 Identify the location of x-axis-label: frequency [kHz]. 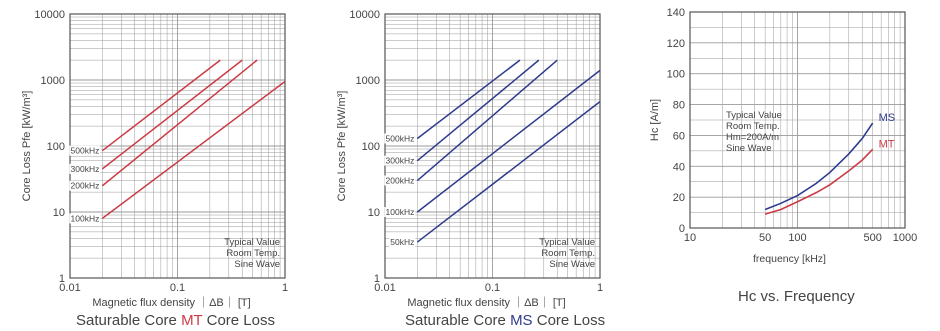
(789, 259).